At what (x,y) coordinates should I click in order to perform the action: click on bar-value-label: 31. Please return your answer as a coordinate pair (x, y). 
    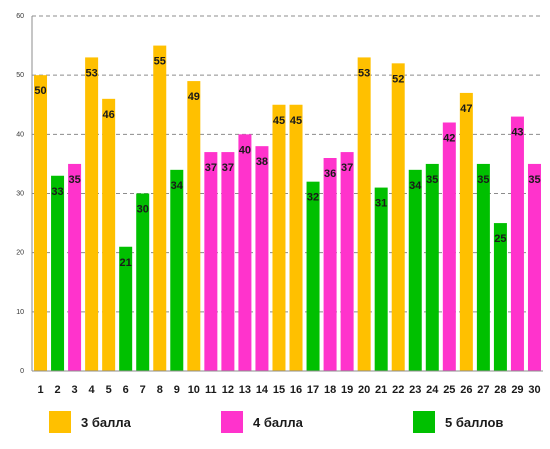
    Looking at the image, I should click on (381, 204).